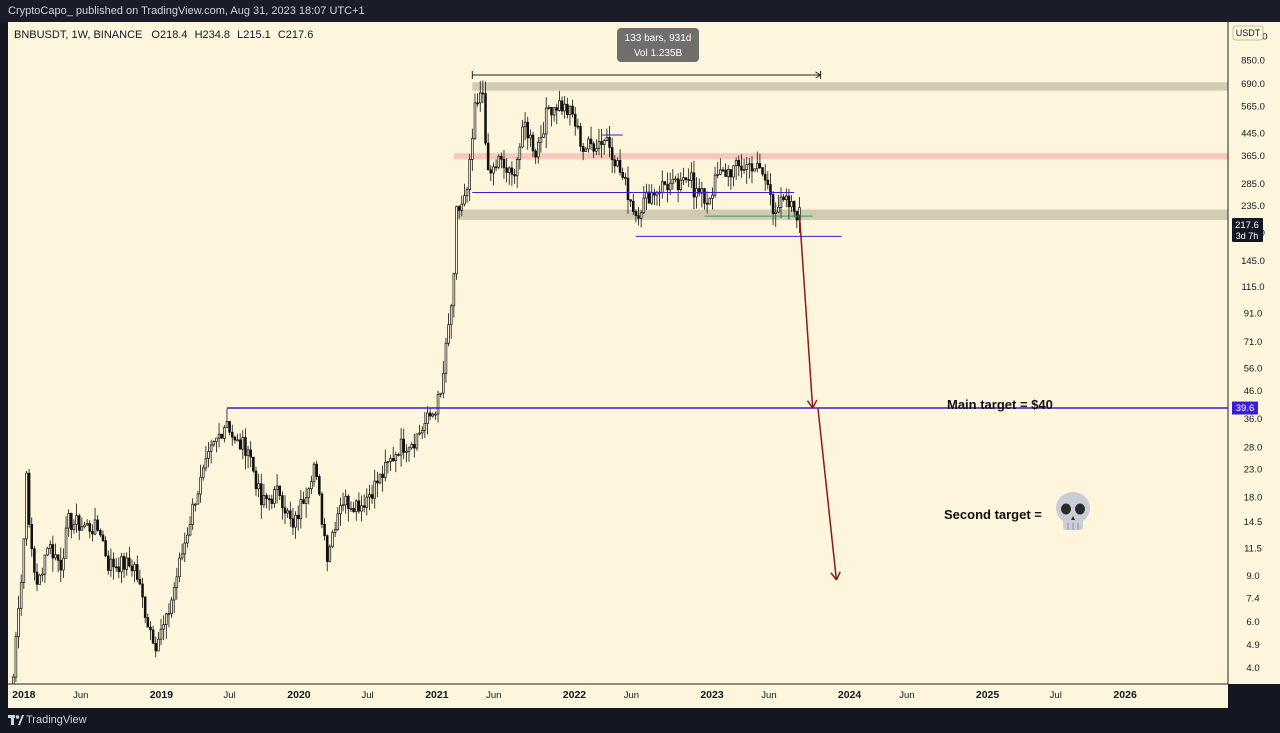 Image resolution: width=1280 pixels, height=733 pixels. I want to click on price-tick-label: 56.0, so click(1253, 369).